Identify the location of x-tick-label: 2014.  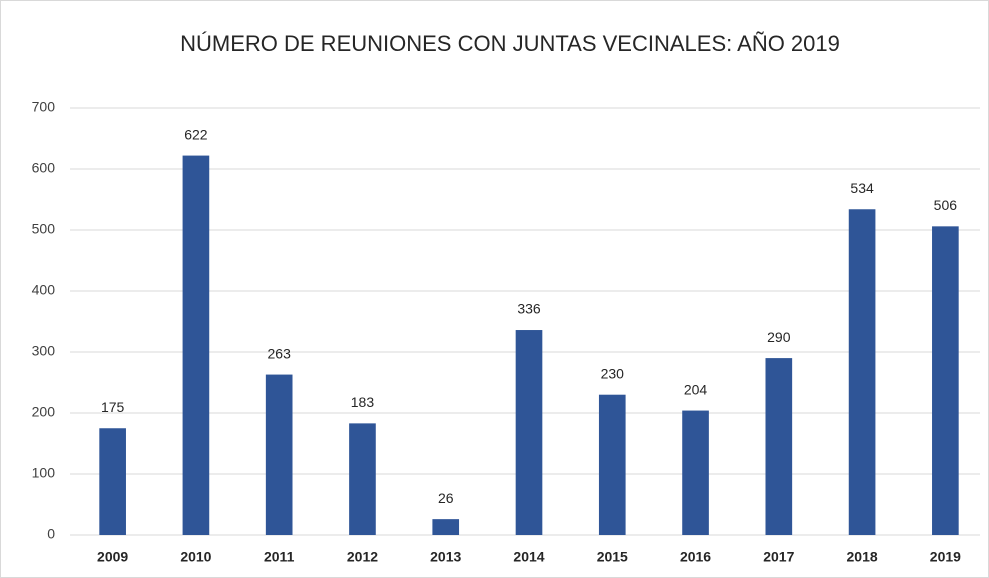
(528, 557).